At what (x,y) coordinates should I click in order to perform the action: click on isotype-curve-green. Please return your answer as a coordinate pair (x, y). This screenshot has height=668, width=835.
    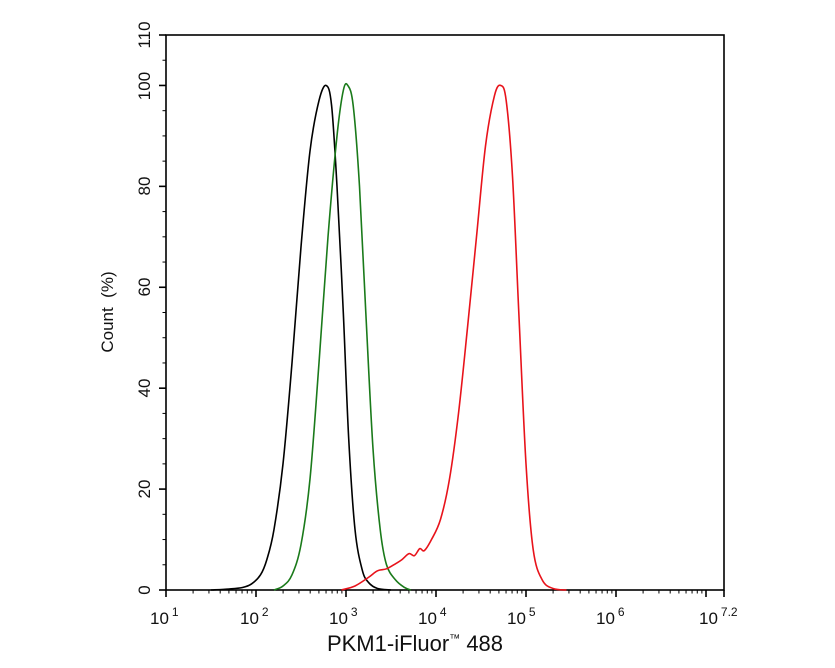
    Looking at the image, I should click on (342, 336).